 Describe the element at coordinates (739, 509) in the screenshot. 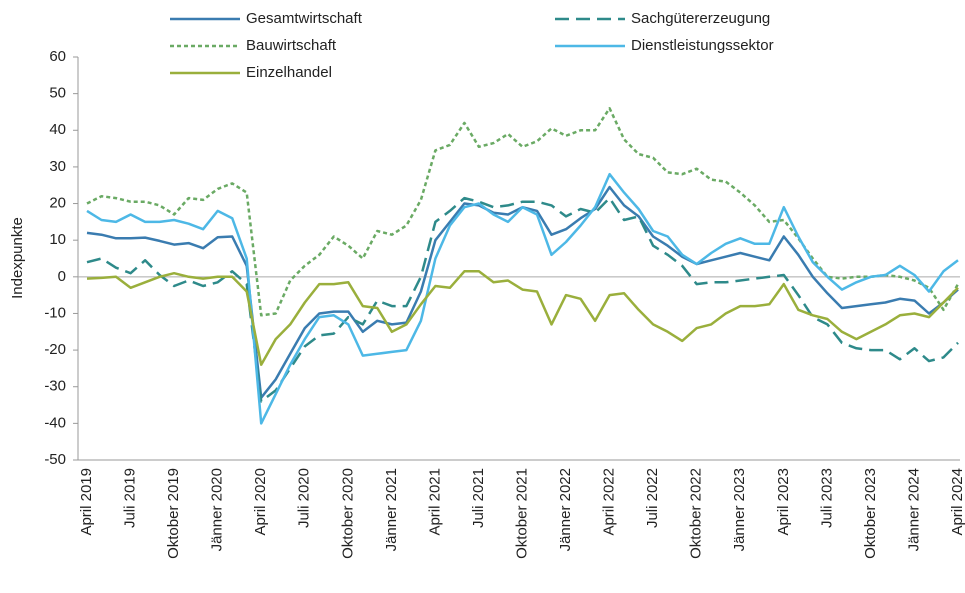

I see `x-tick-label: Jänner 2023` at that location.